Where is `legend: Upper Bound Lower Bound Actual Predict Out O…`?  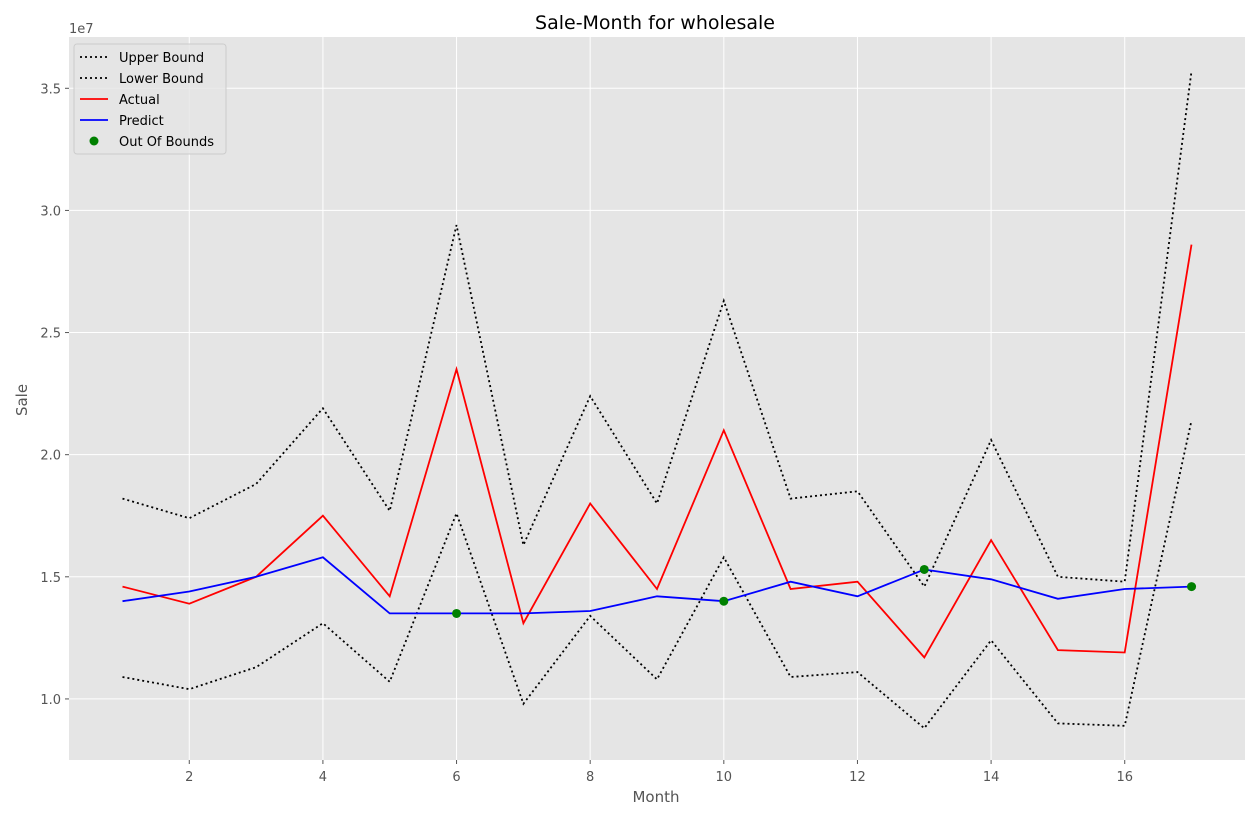
legend: Upper Bound Lower Bound Actual Predict Out O… is located at coordinates (150, 99).